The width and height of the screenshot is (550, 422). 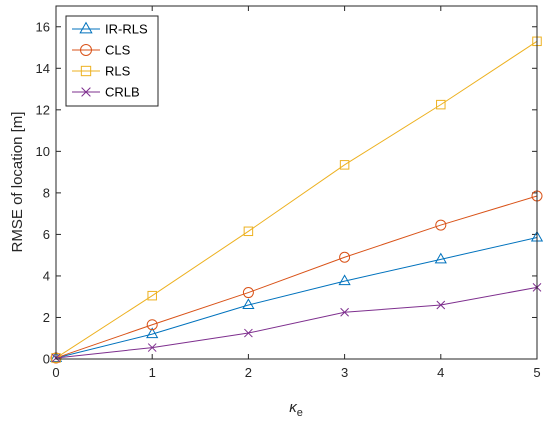 I want to click on x-tick-label: 0, so click(x=55, y=372).